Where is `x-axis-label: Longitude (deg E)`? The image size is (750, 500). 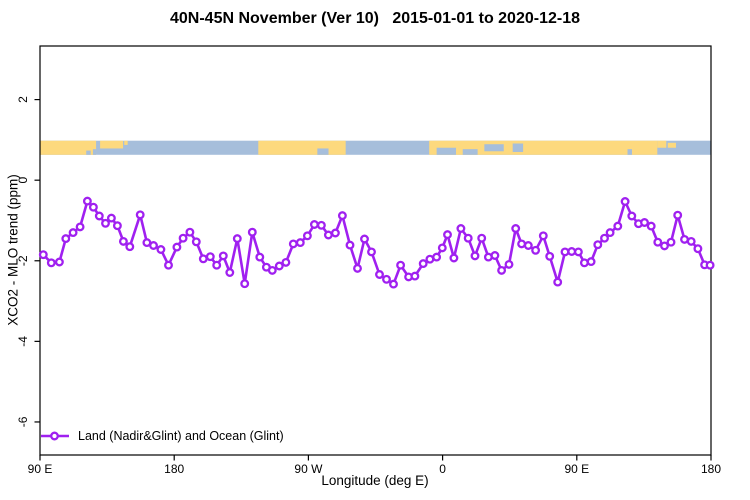 x-axis-label: Longitude (deg E) is located at coordinates (375, 480).